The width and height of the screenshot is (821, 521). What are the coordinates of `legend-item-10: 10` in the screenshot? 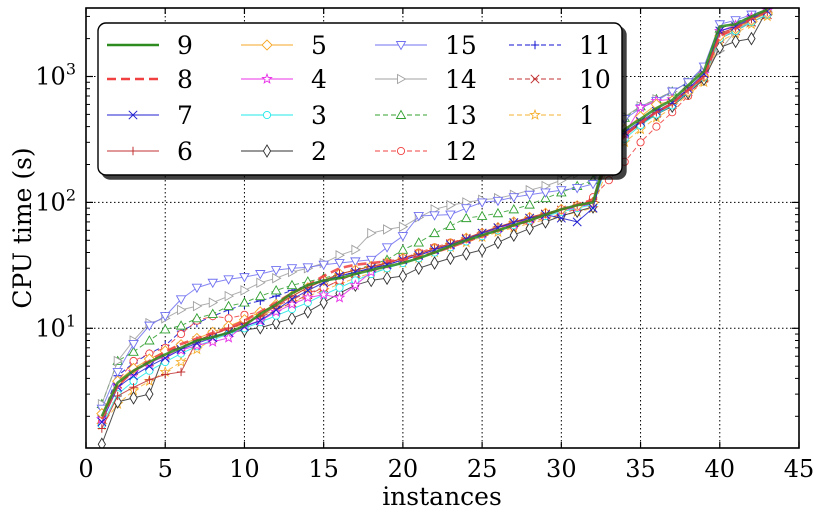 It's located at (560, 79).